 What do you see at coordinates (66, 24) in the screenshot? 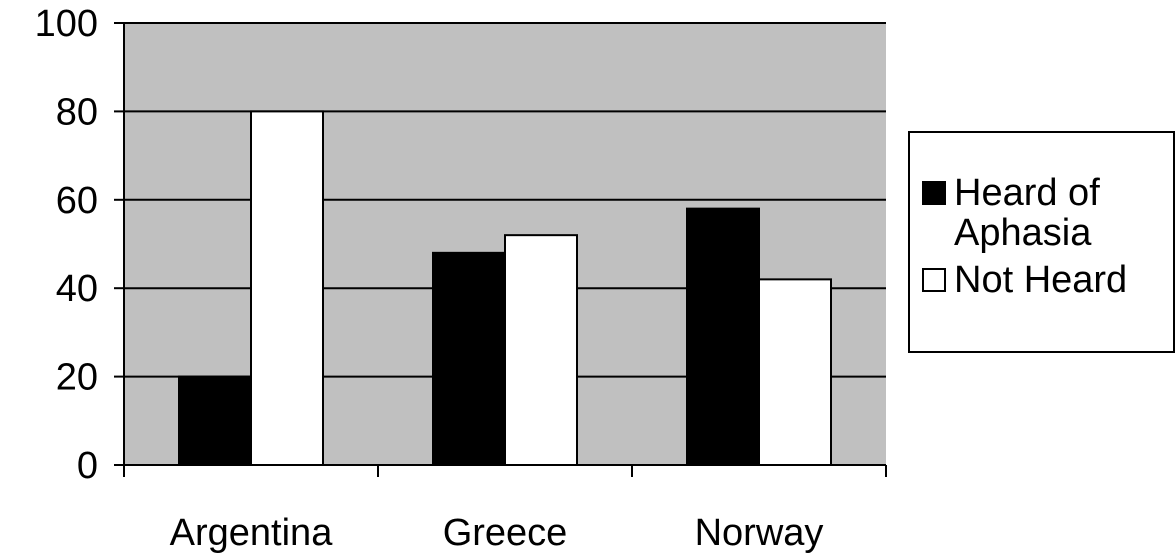
I see `y-tick-label: 100` at bounding box center [66, 24].